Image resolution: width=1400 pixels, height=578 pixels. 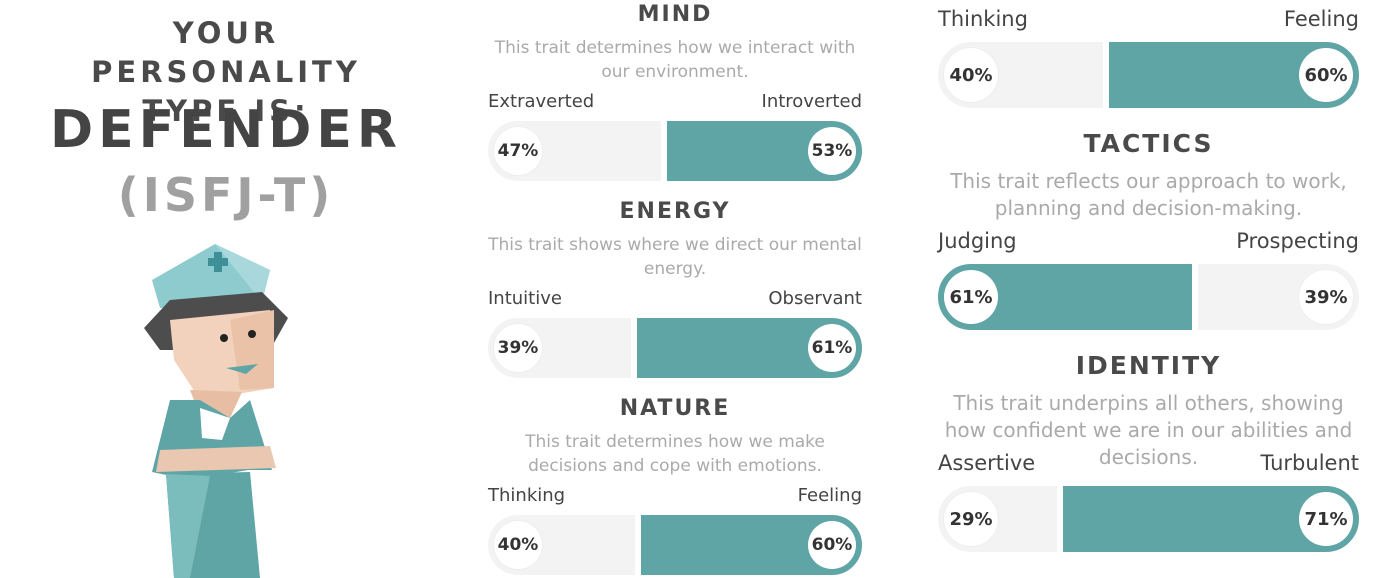 What do you see at coordinates (518, 151) in the screenshot?
I see `left-percent: 47%` at bounding box center [518, 151].